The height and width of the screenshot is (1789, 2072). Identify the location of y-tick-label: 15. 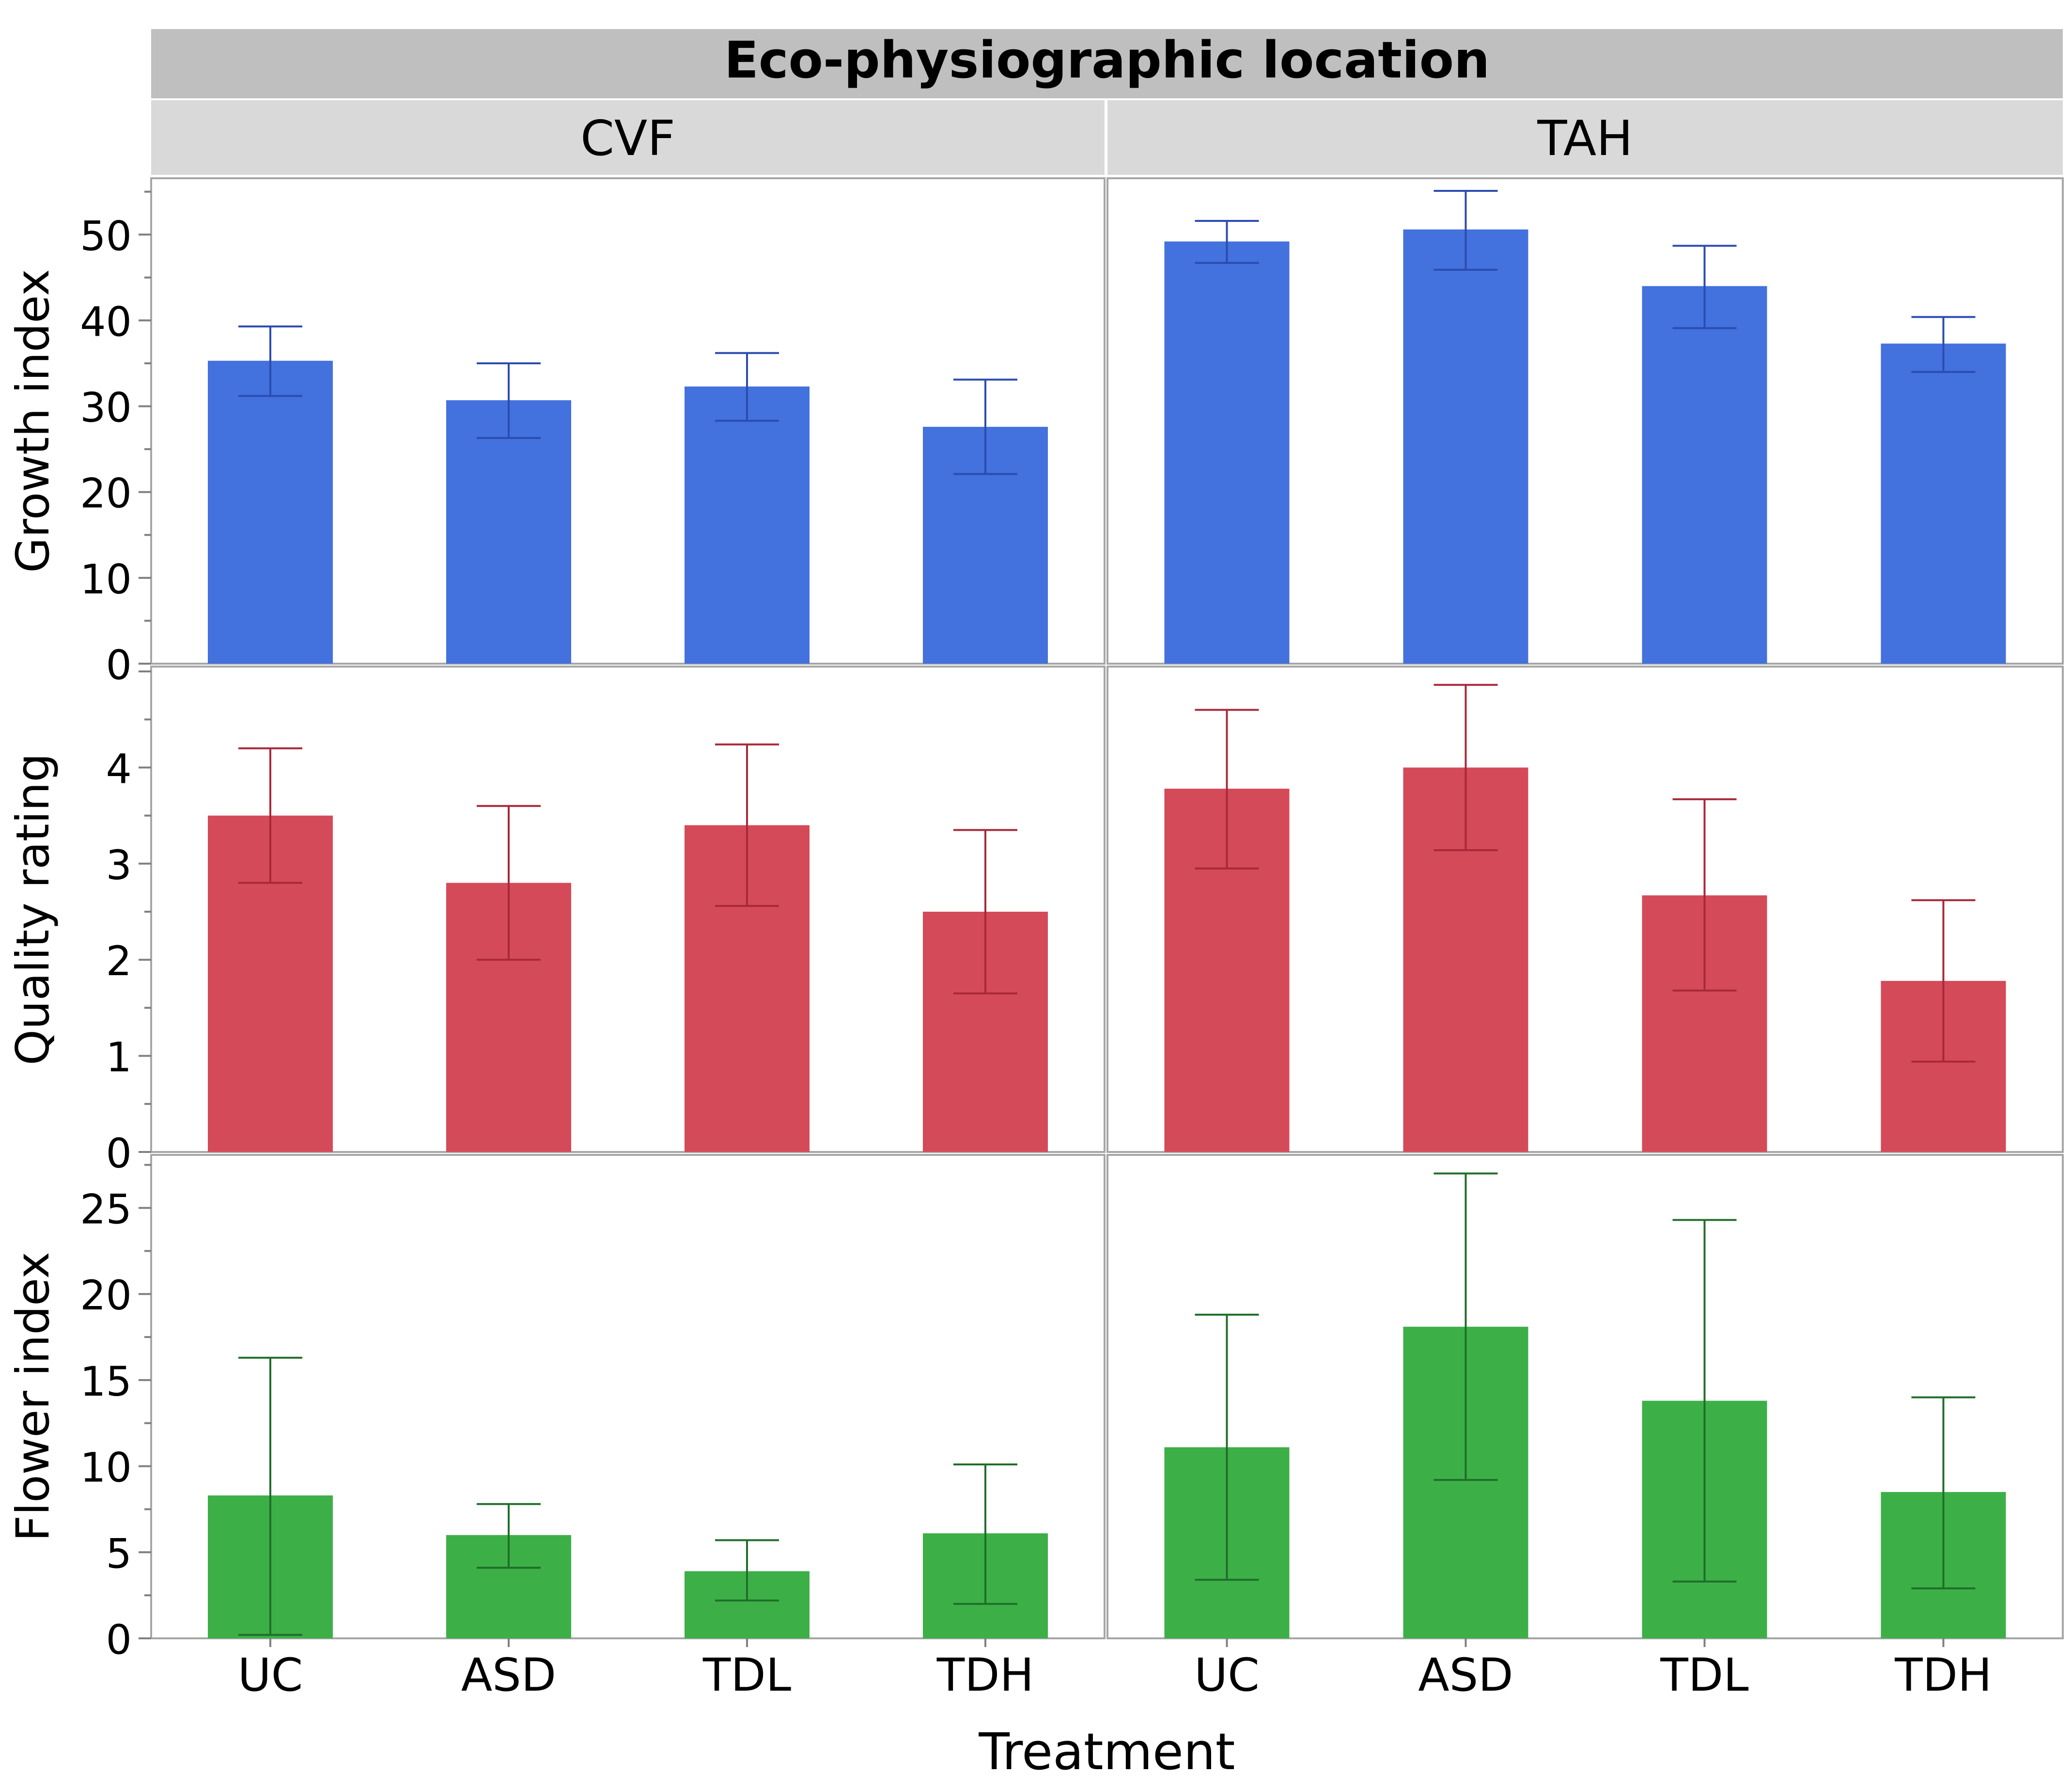
(106, 1381).